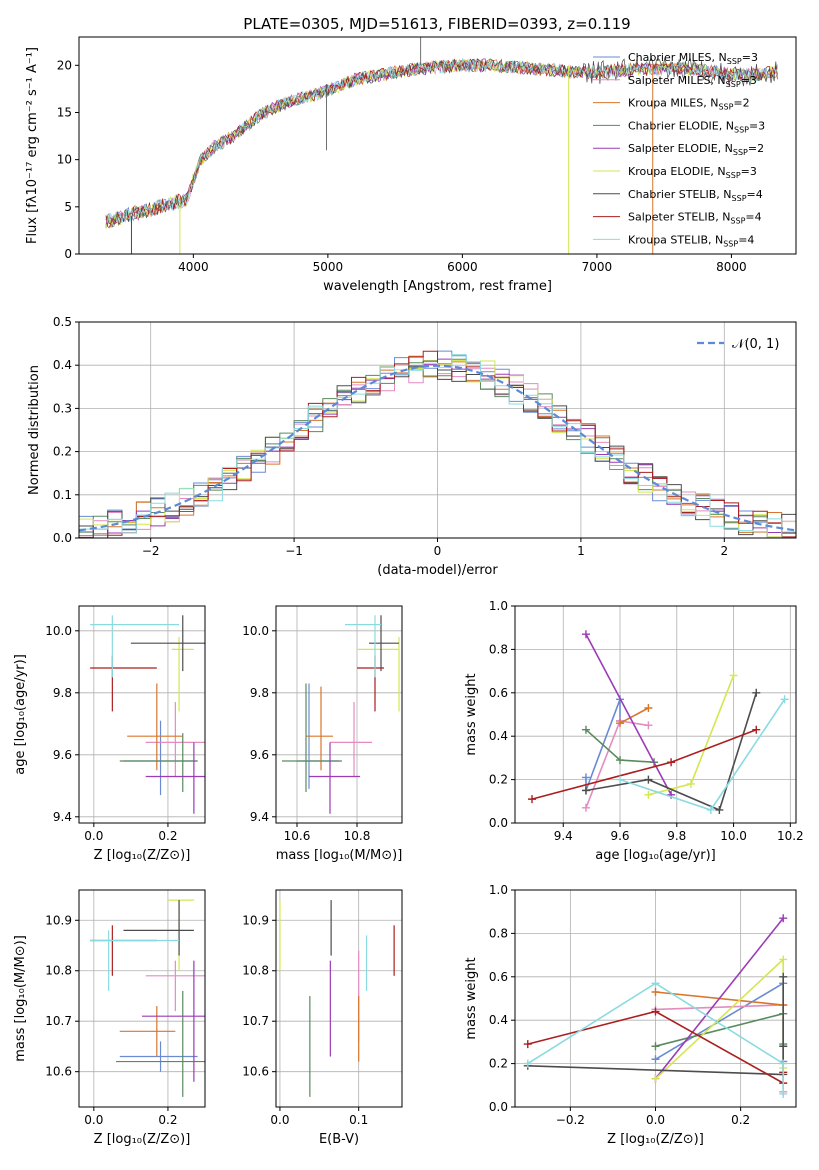 This screenshot has width=819, height=1170. I want to click on y-tick-label: 1.0, so click(498, 606).